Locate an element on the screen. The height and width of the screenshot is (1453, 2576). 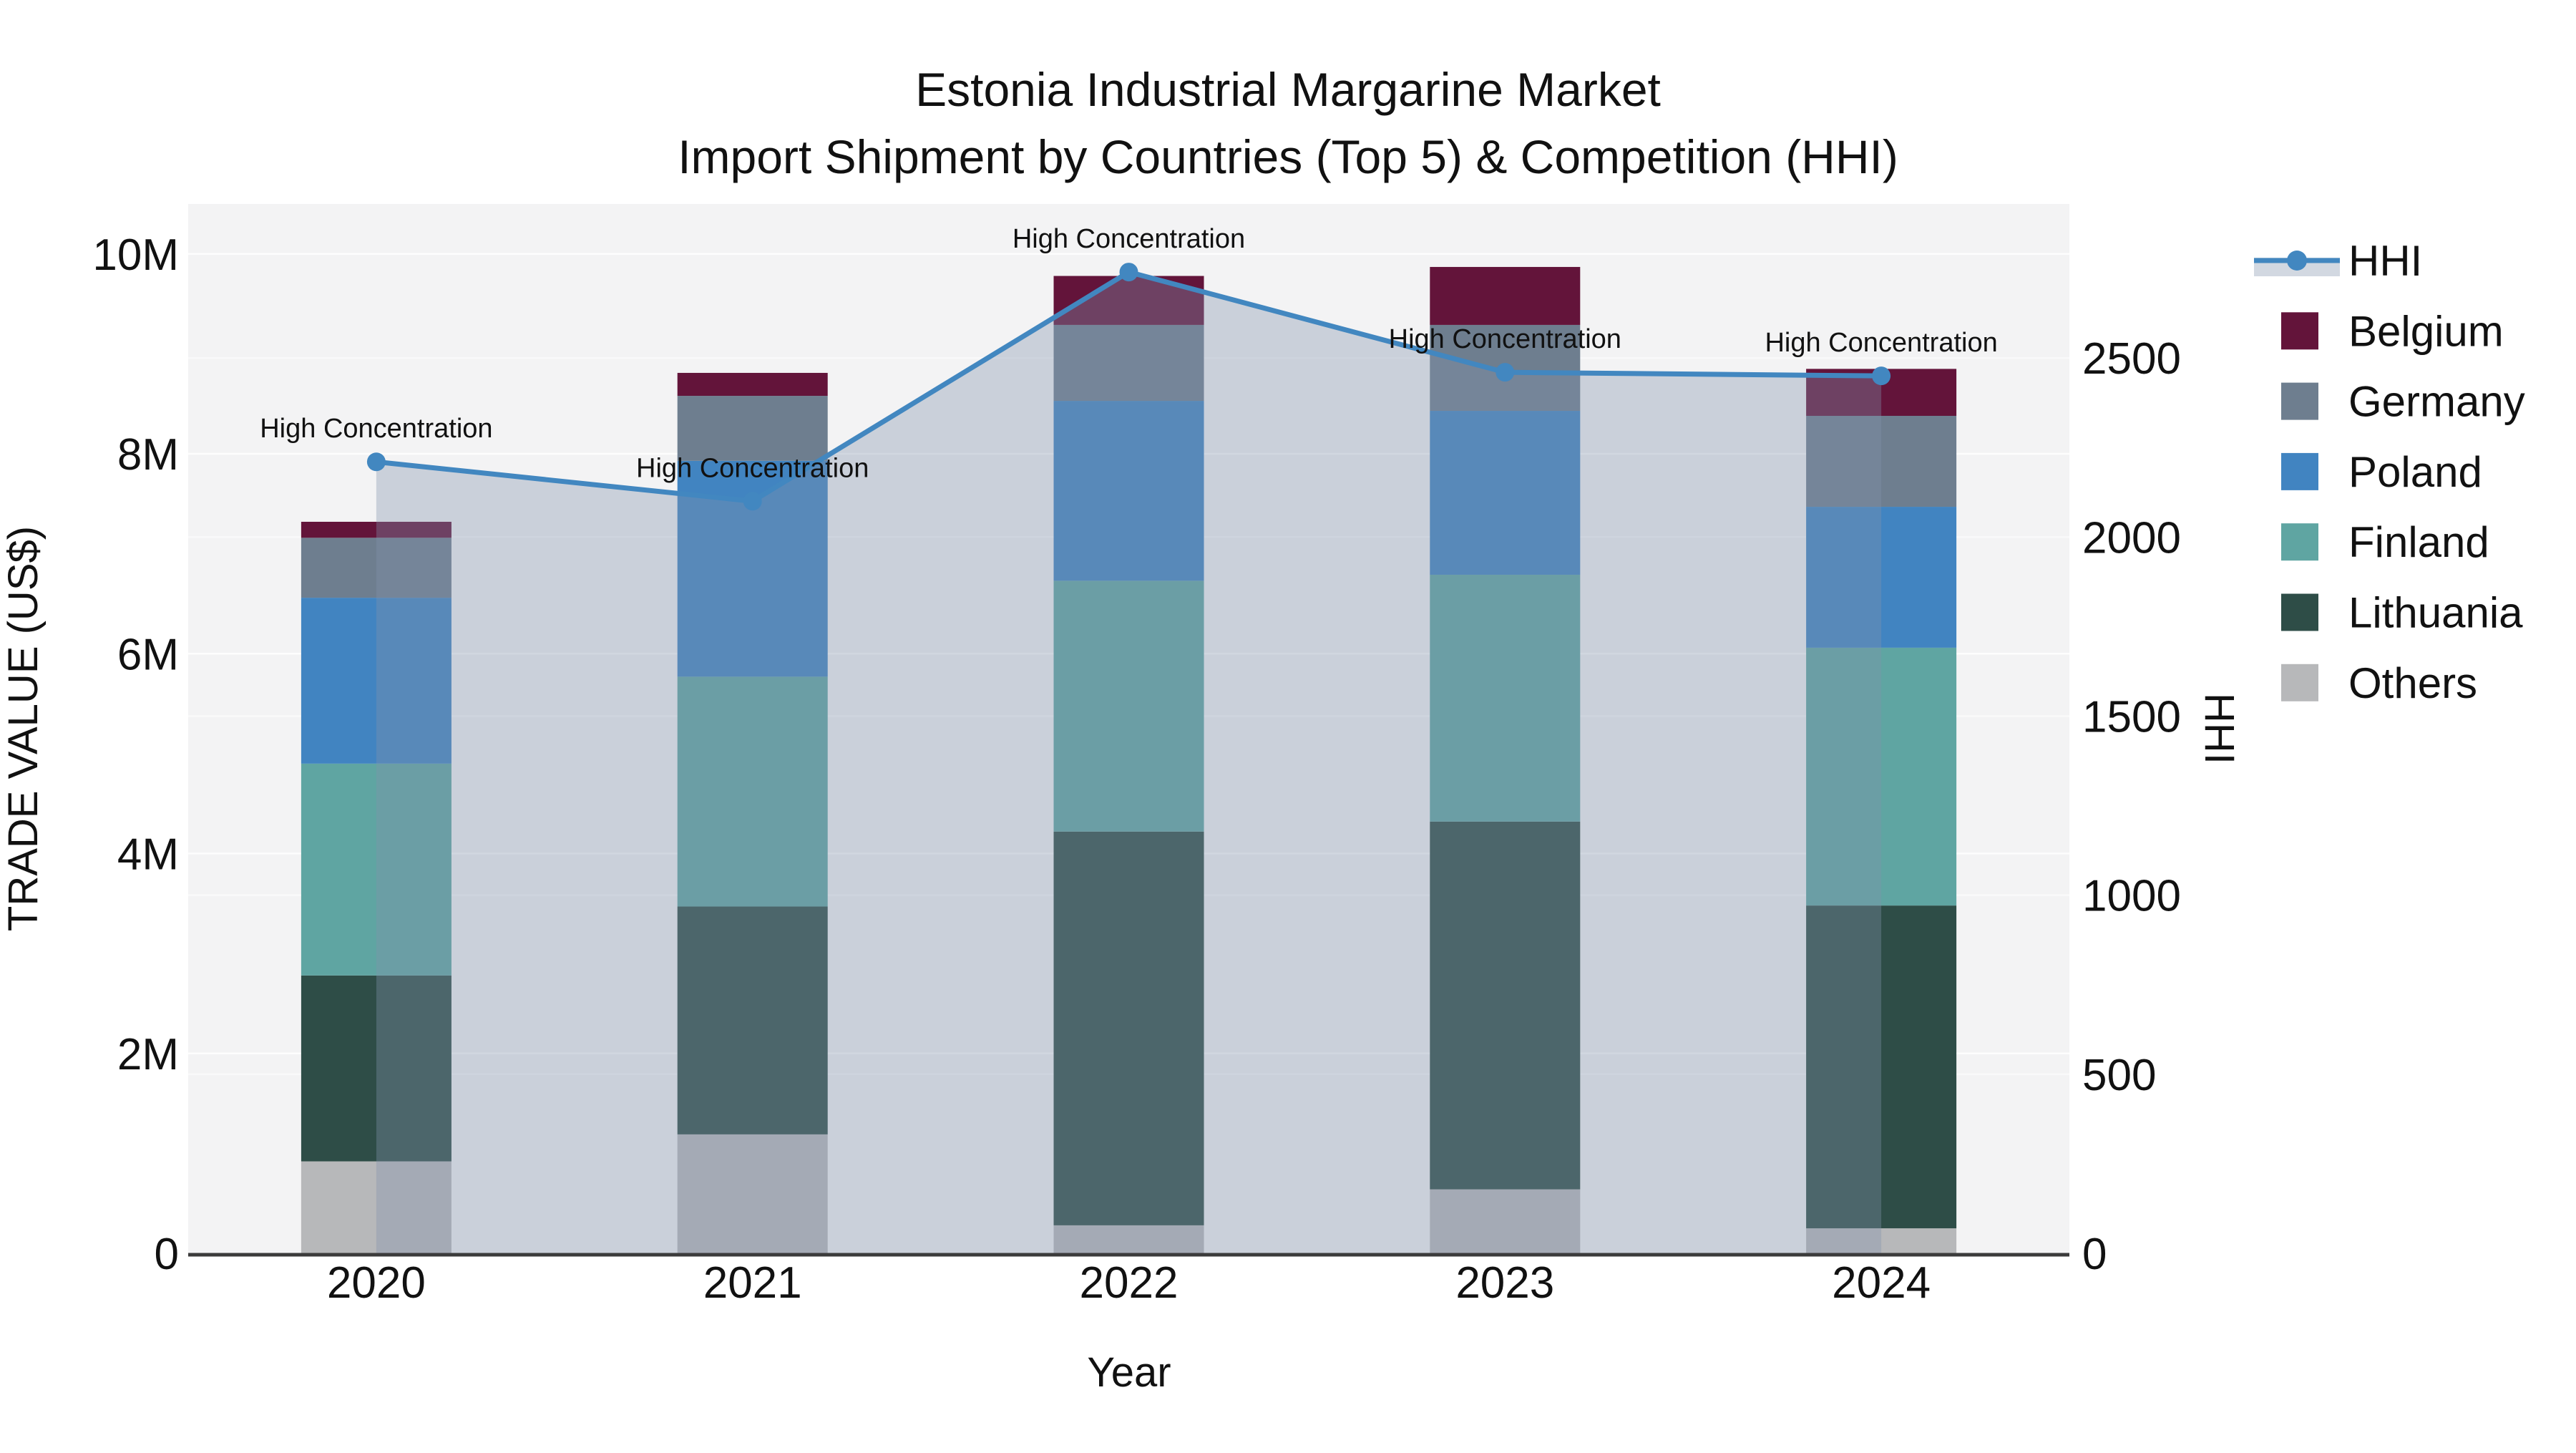
y-right-tick-2500: 2500 is located at coordinates (2131, 359).